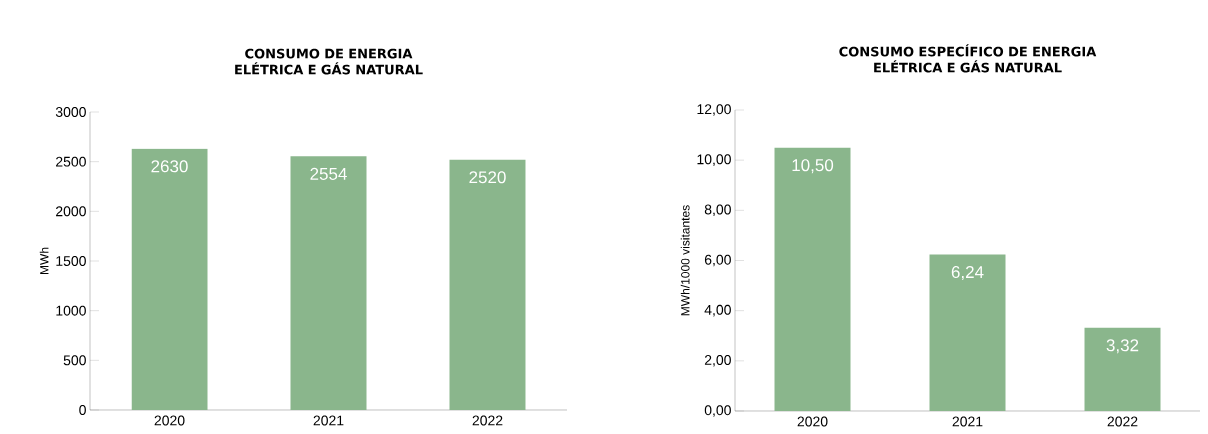 This screenshot has height=434, width=1208. What do you see at coordinates (967, 273) in the screenshot?
I see `data-label: 6,24` at bounding box center [967, 273].